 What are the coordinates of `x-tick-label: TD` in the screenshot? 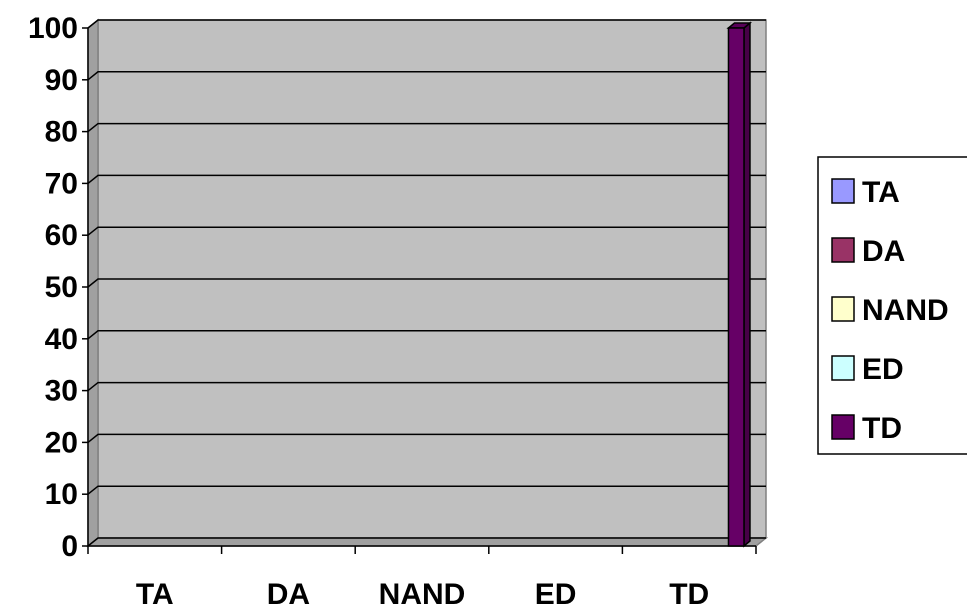 It's located at (689, 593).